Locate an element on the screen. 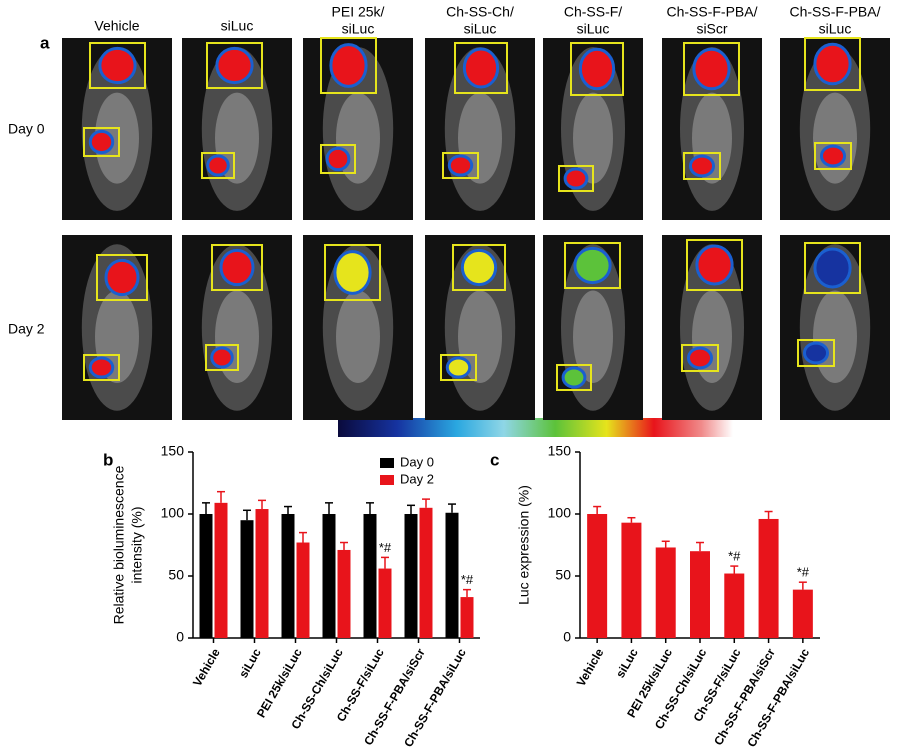  column-header: Ch-SS-Ch/ is located at coordinates (480, 12).